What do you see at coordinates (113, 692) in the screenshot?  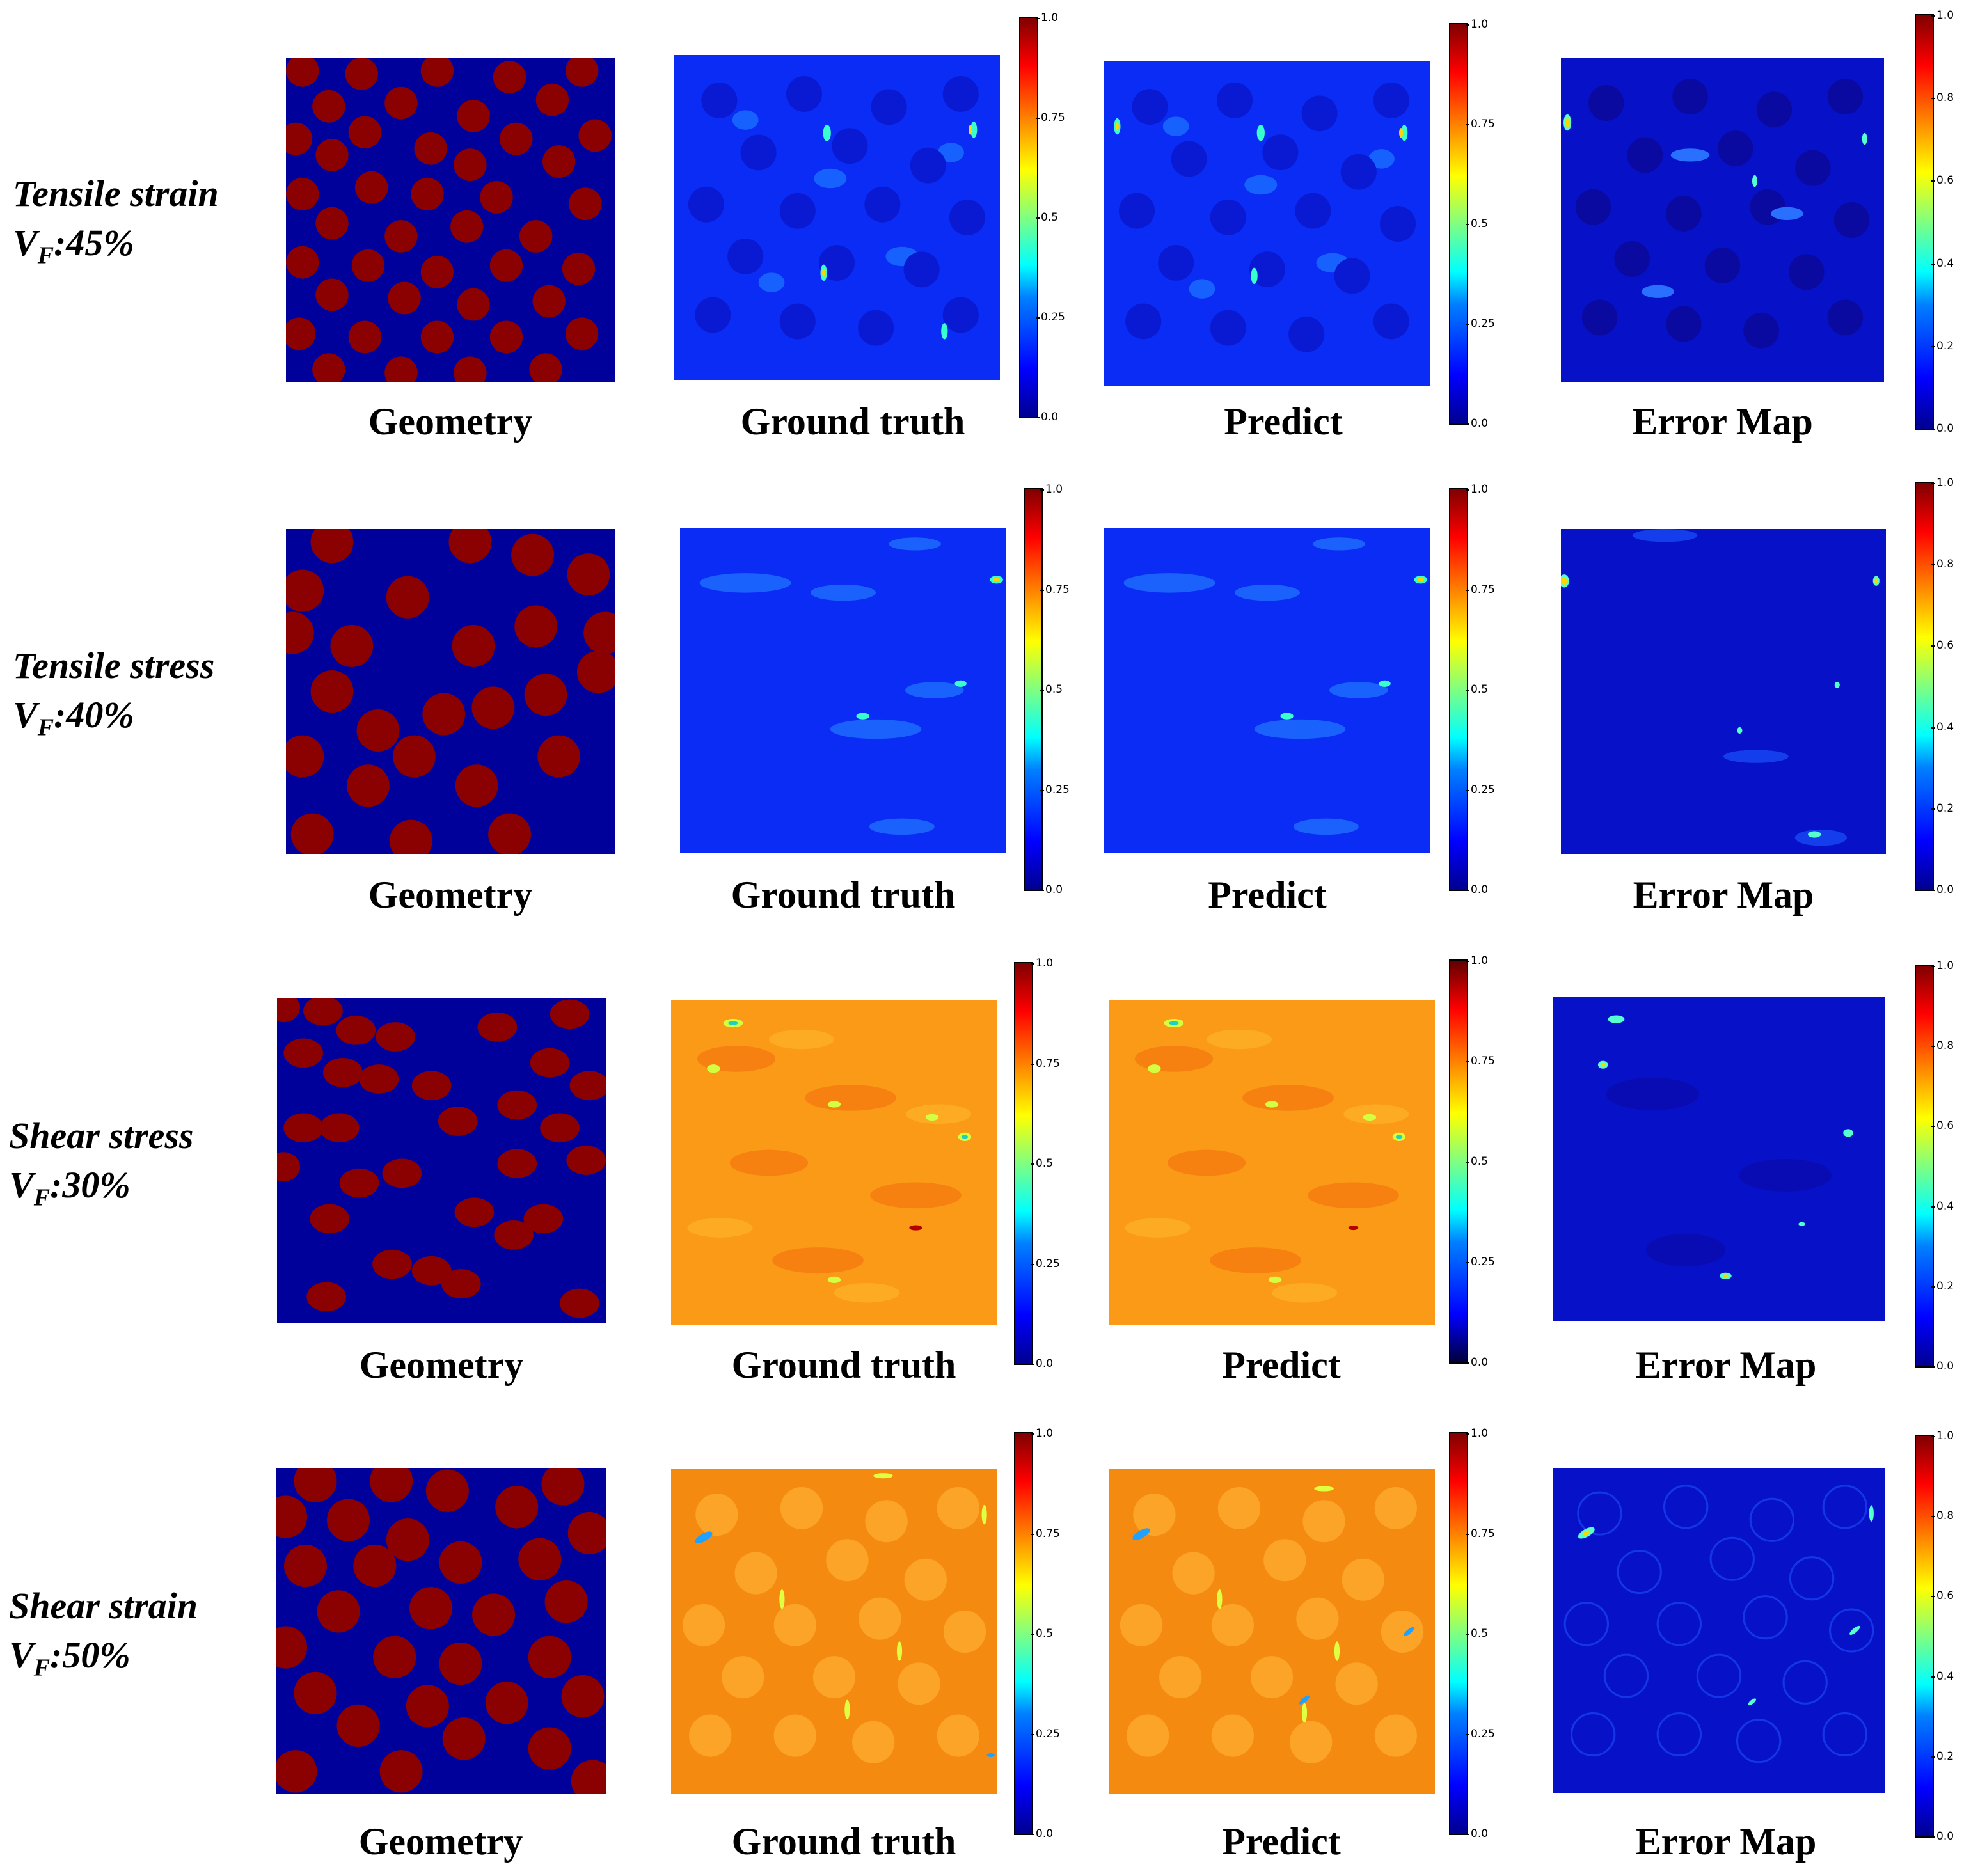 I see `row-label: Tensile stress VF:40%` at bounding box center [113, 692].